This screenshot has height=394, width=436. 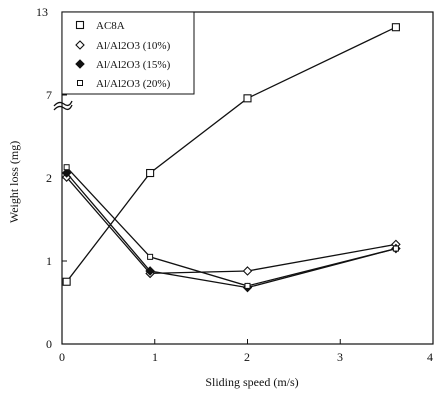 What do you see at coordinates (430, 357) in the screenshot?
I see `x-tick-label: 4` at bounding box center [430, 357].